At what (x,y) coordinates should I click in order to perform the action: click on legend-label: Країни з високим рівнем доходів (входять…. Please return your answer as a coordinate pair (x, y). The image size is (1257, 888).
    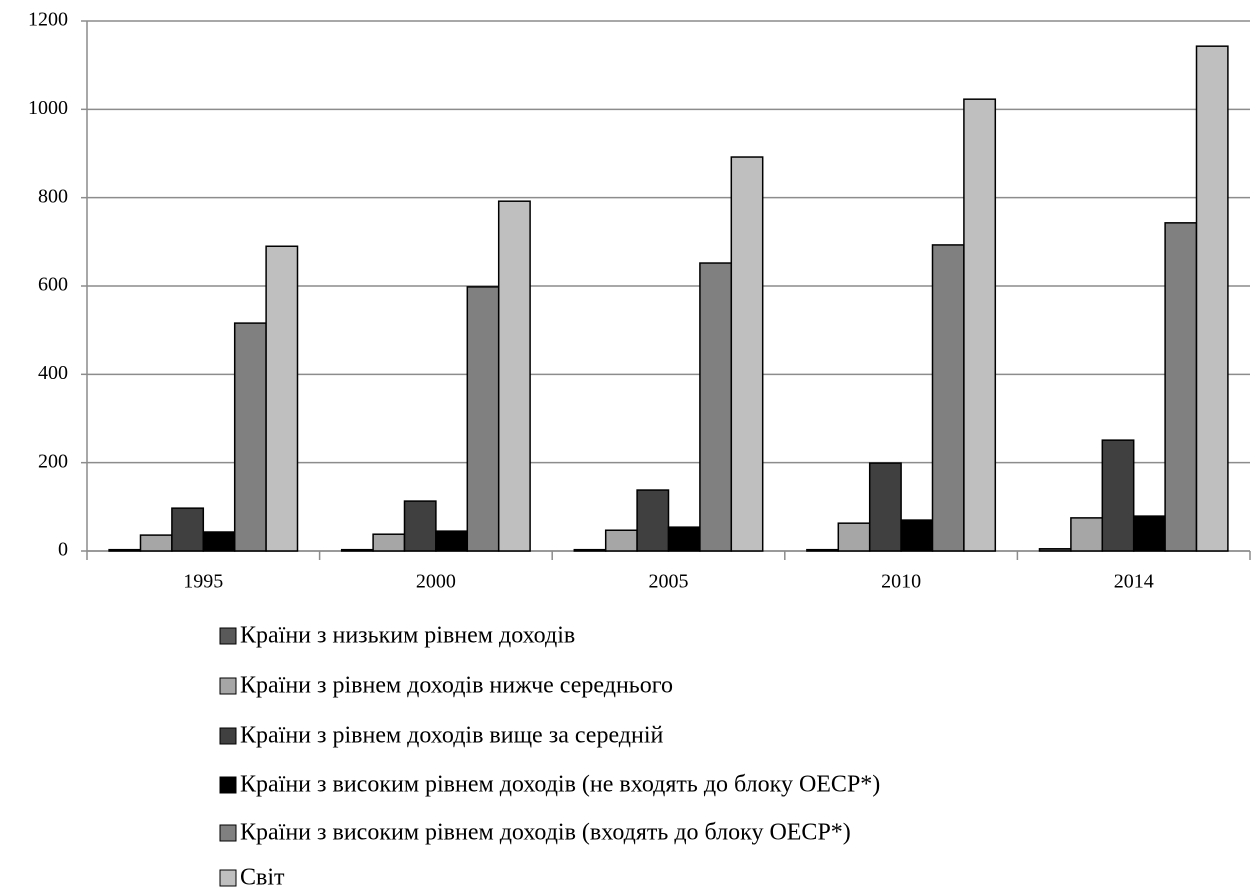
    Looking at the image, I should click on (545, 833).